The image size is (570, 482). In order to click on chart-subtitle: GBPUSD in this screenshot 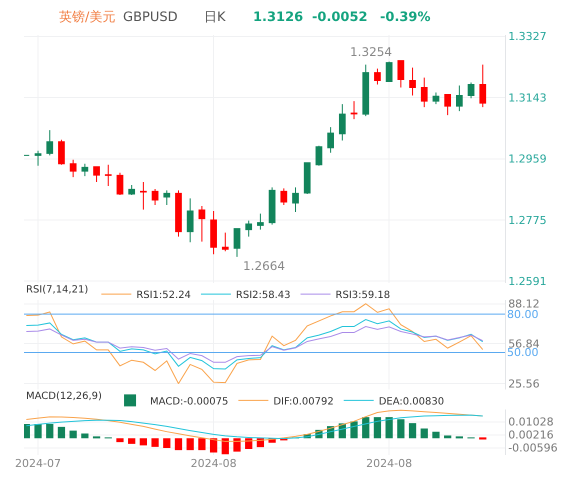, I will do `click(150, 17)`.